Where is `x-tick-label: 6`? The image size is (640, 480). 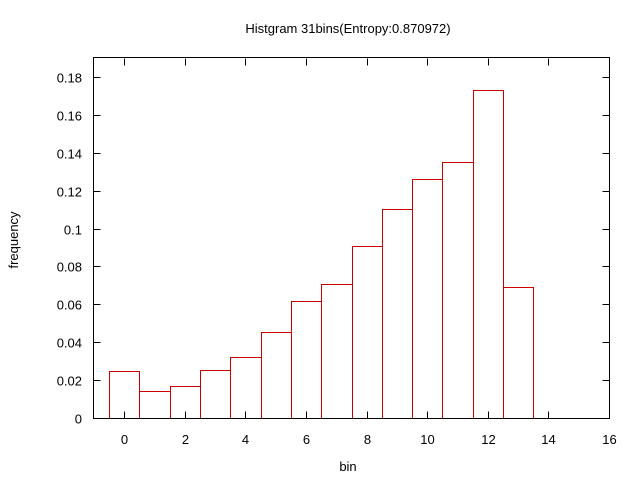
x-tick-label: 6 is located at coordinates (306, 439).